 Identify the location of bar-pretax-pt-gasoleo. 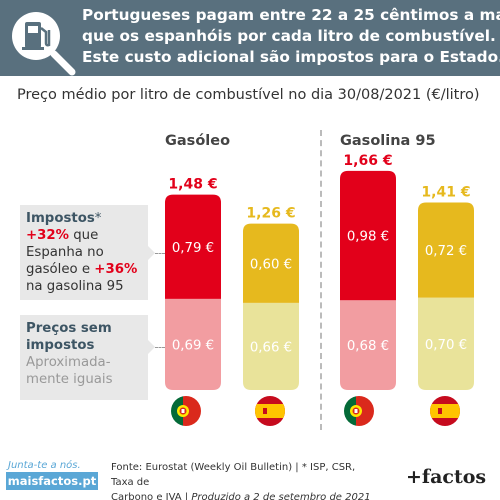
(193, 344).